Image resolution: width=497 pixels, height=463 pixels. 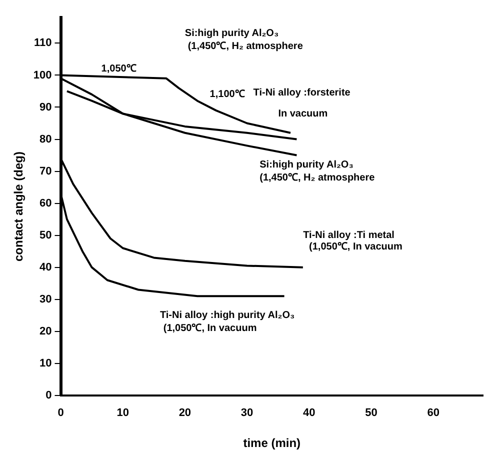 I want to click on y-tick-label: 40, so click(x=46, y=267).